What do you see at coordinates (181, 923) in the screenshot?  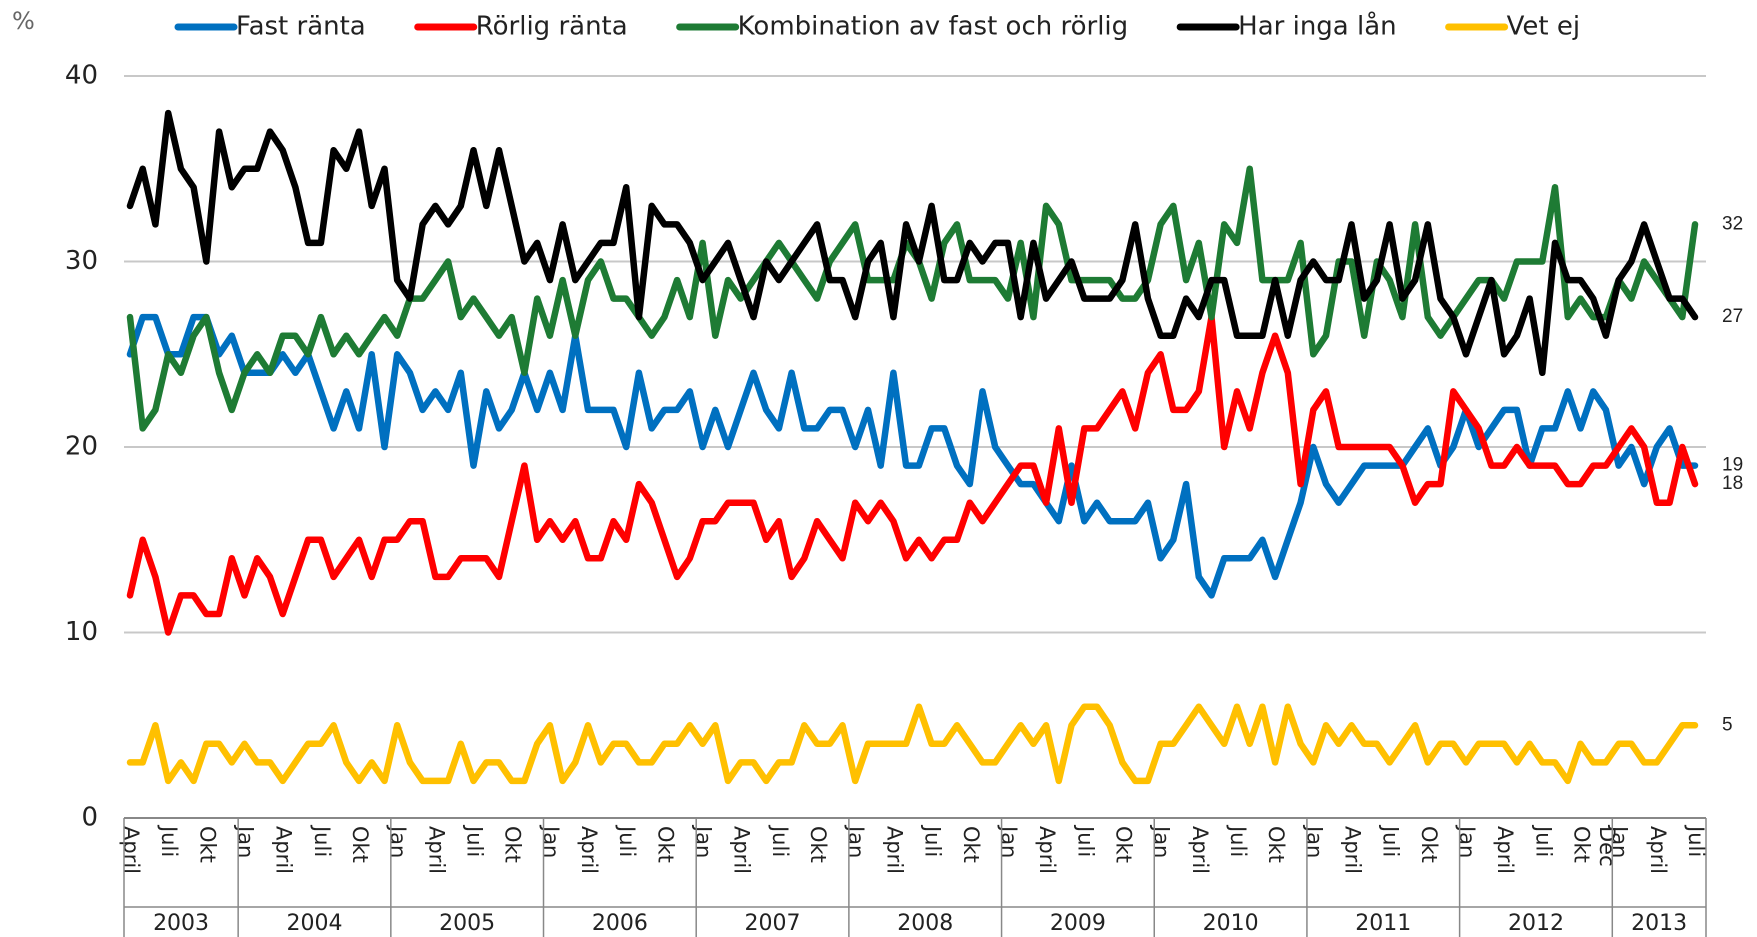 I see `year-label: 2003` at bounding box center [181, 923].